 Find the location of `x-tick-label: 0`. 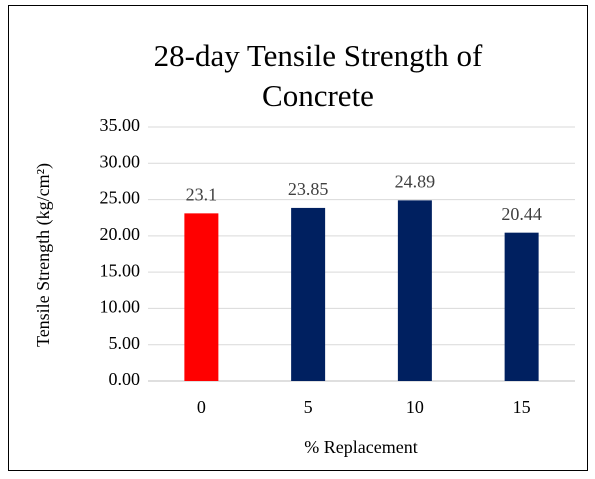

x-tick-label: 0 is located at coordinates (201, 407).